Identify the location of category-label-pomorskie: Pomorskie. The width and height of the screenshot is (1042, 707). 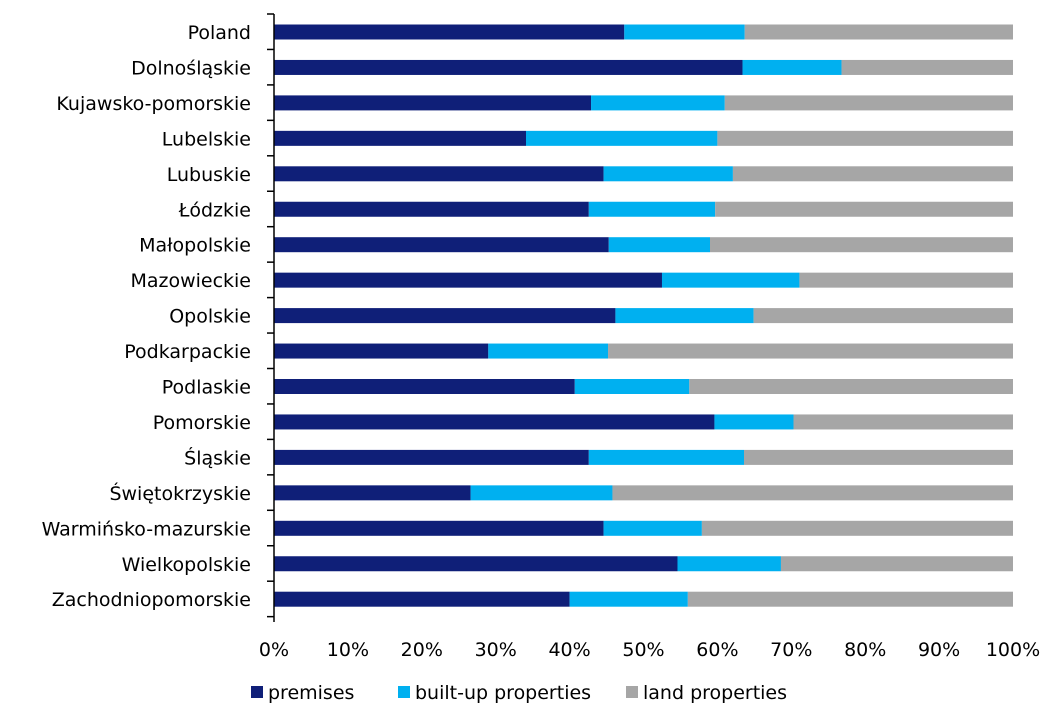
(202, 423).